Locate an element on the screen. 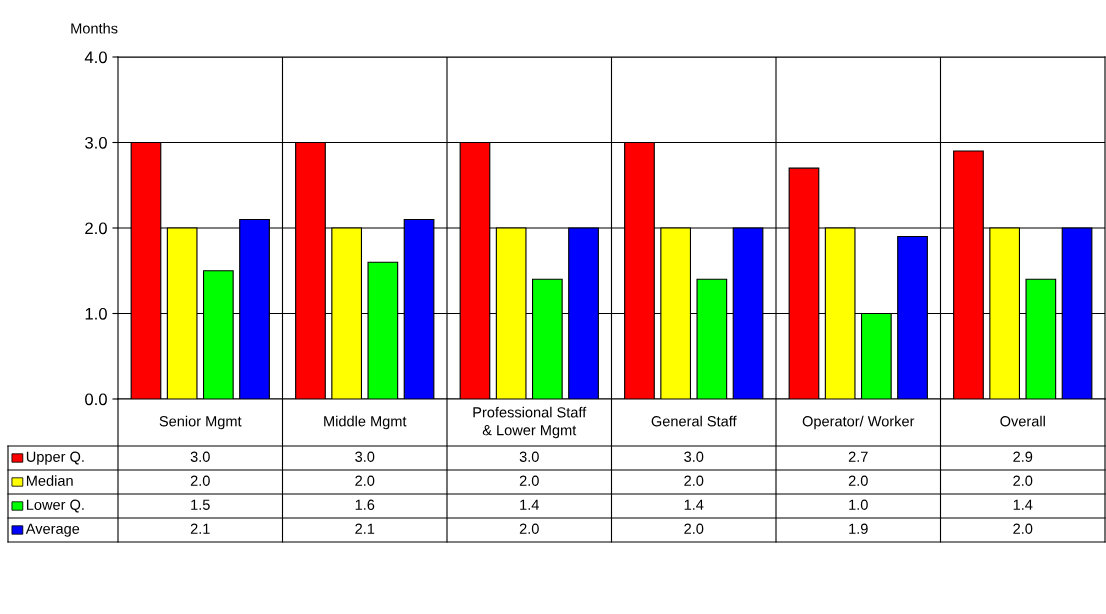  y-tick-label: 2.0 is located at coordinates (96, 228).